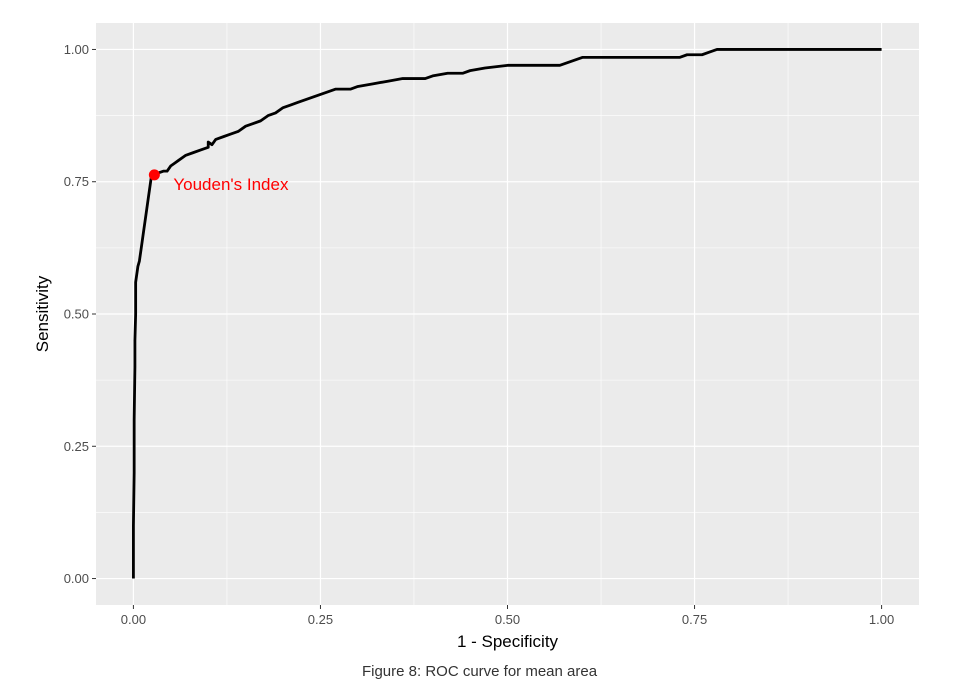  What do you see at coordinates (154, 175) in the screenshot?
I see `youden-index-point` at bounding box center [154, 175].